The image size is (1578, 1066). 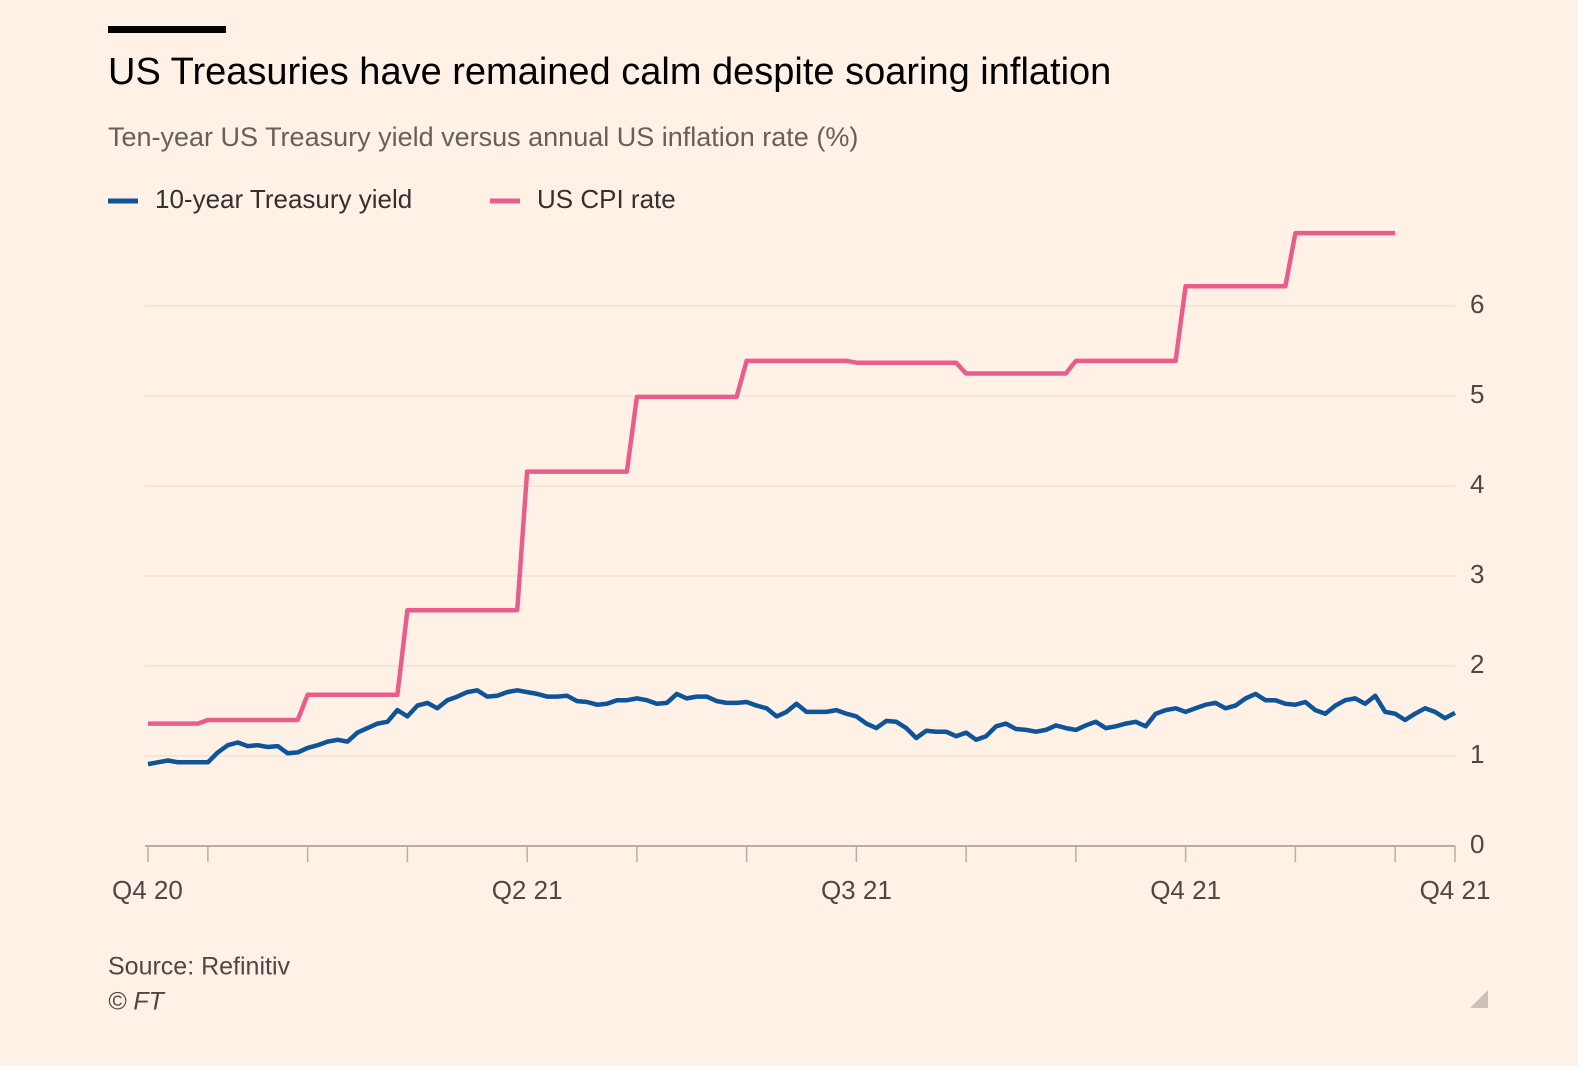 What do you see at coordinates (856, 890) in the screenshot?
I see `x-tick-label: Q3 21` at bounding box center [856, 890].